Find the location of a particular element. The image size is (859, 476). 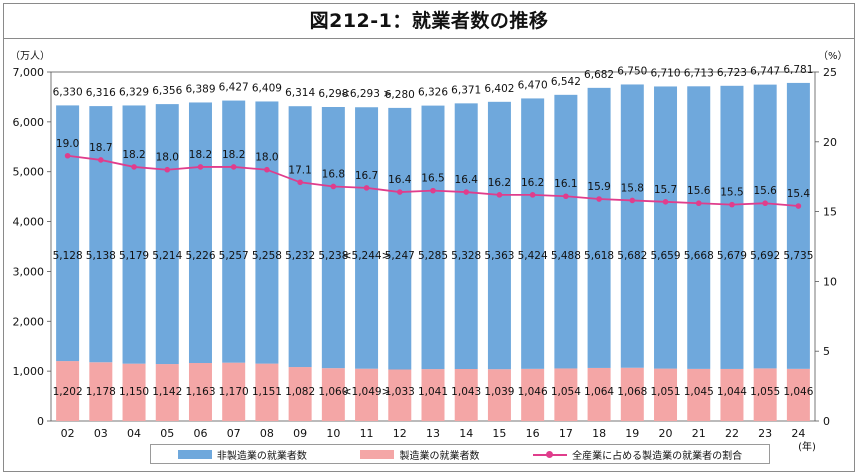

x-unit: (年) is located at coordinates (807, 446).